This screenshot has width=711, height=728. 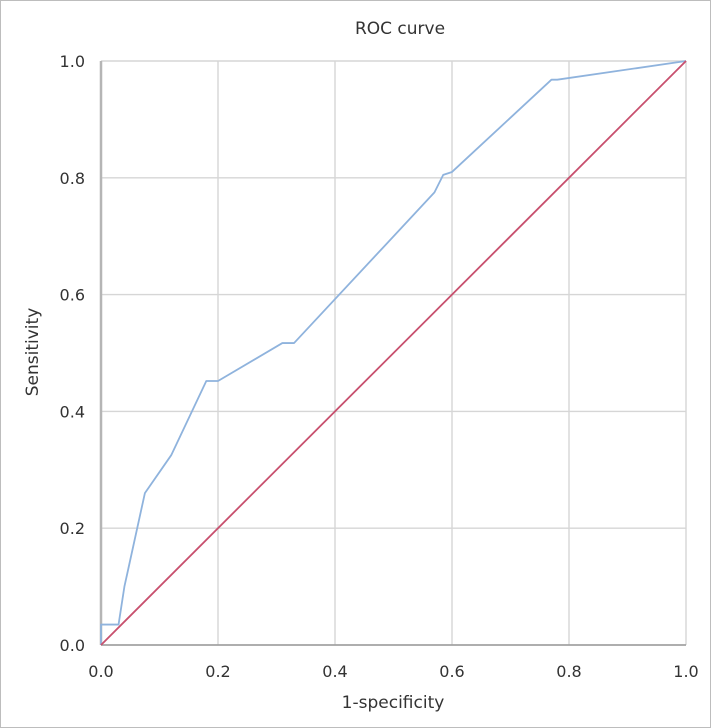 What do you see at coordinates (685, 671) in the screenshot?
I see `x-tick-label: 1.0` at bounding box center [685, 671].